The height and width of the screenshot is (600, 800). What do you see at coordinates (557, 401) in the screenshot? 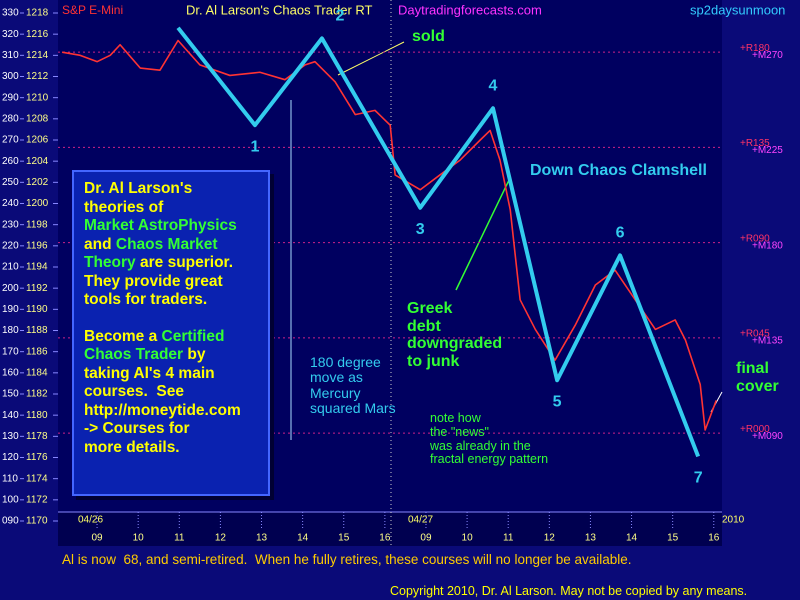
I see `pivot-label: 5` at bounding box center [557, 401].